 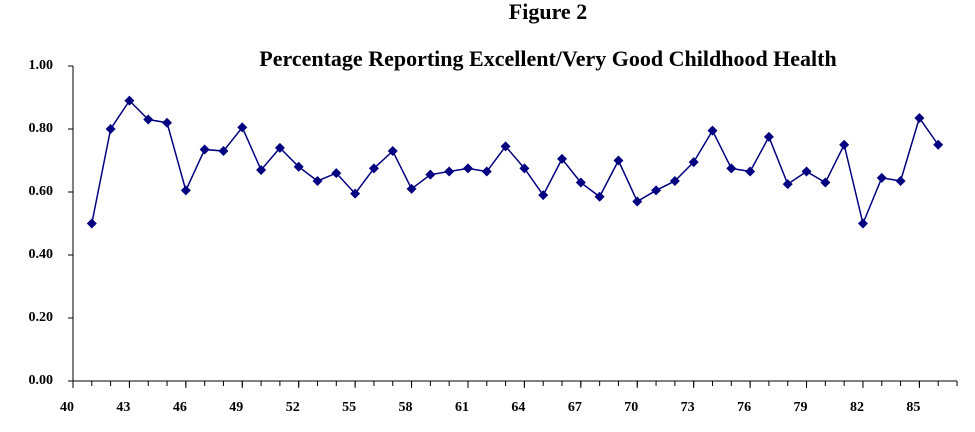 I want to click on x-tick-label: 70, so click(x=631, y=407).